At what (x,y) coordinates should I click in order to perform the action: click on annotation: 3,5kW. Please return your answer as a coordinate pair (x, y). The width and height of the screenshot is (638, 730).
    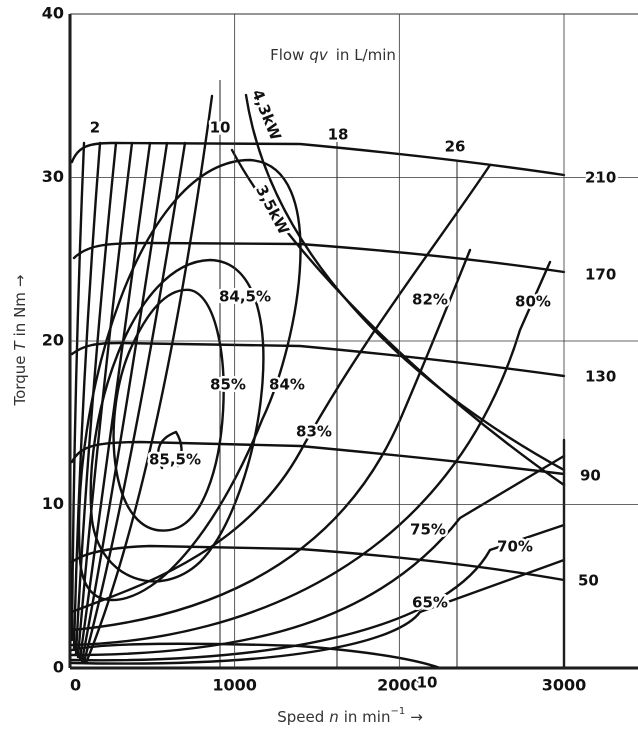
    Looking at the image, I should click on (272, 210).